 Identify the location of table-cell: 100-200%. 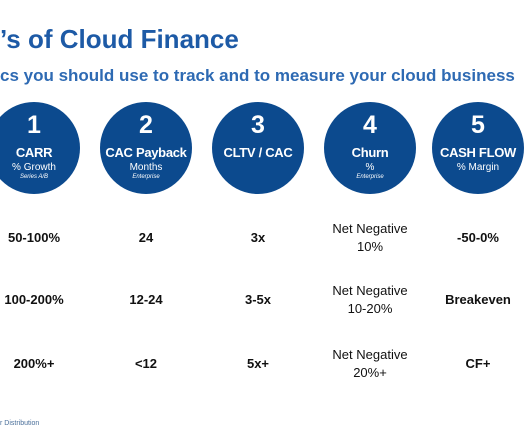
(44, 300).